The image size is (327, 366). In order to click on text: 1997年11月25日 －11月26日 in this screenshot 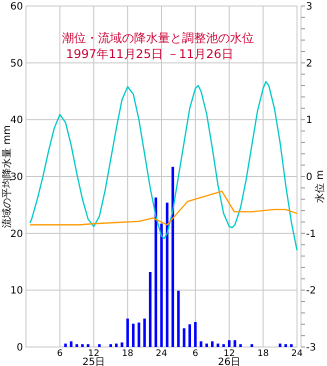, I will do `click(150, 54)`.